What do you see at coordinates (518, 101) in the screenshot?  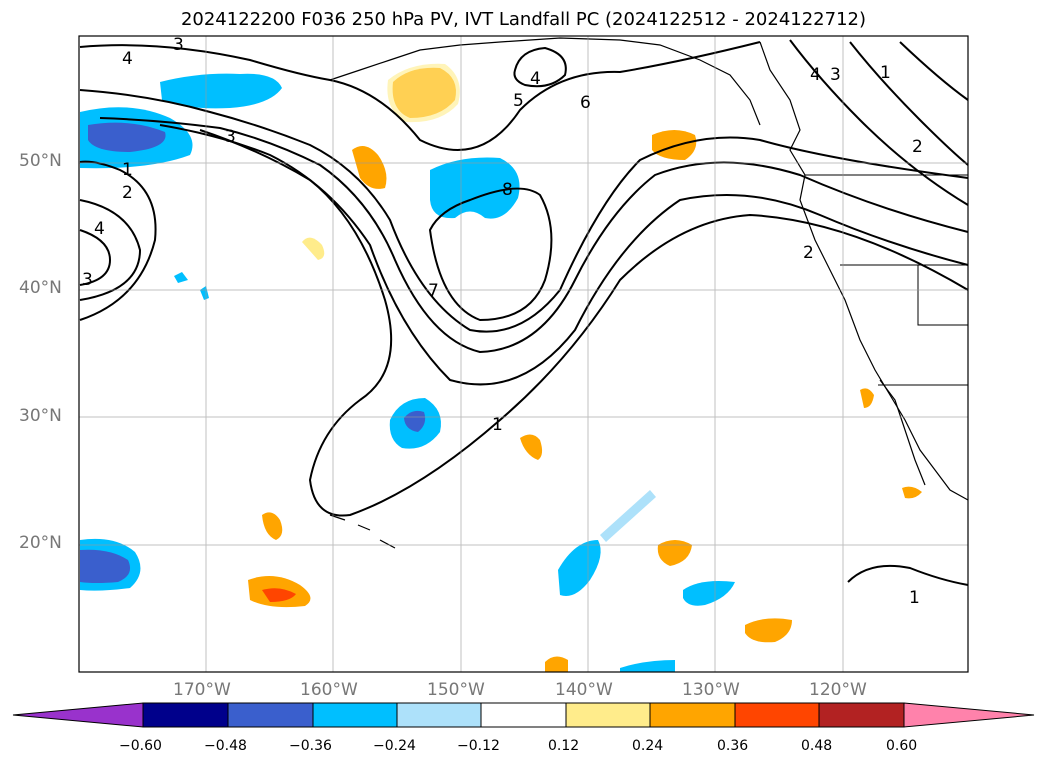 I see `contour-label: 5` at bounding box center [518, 101].